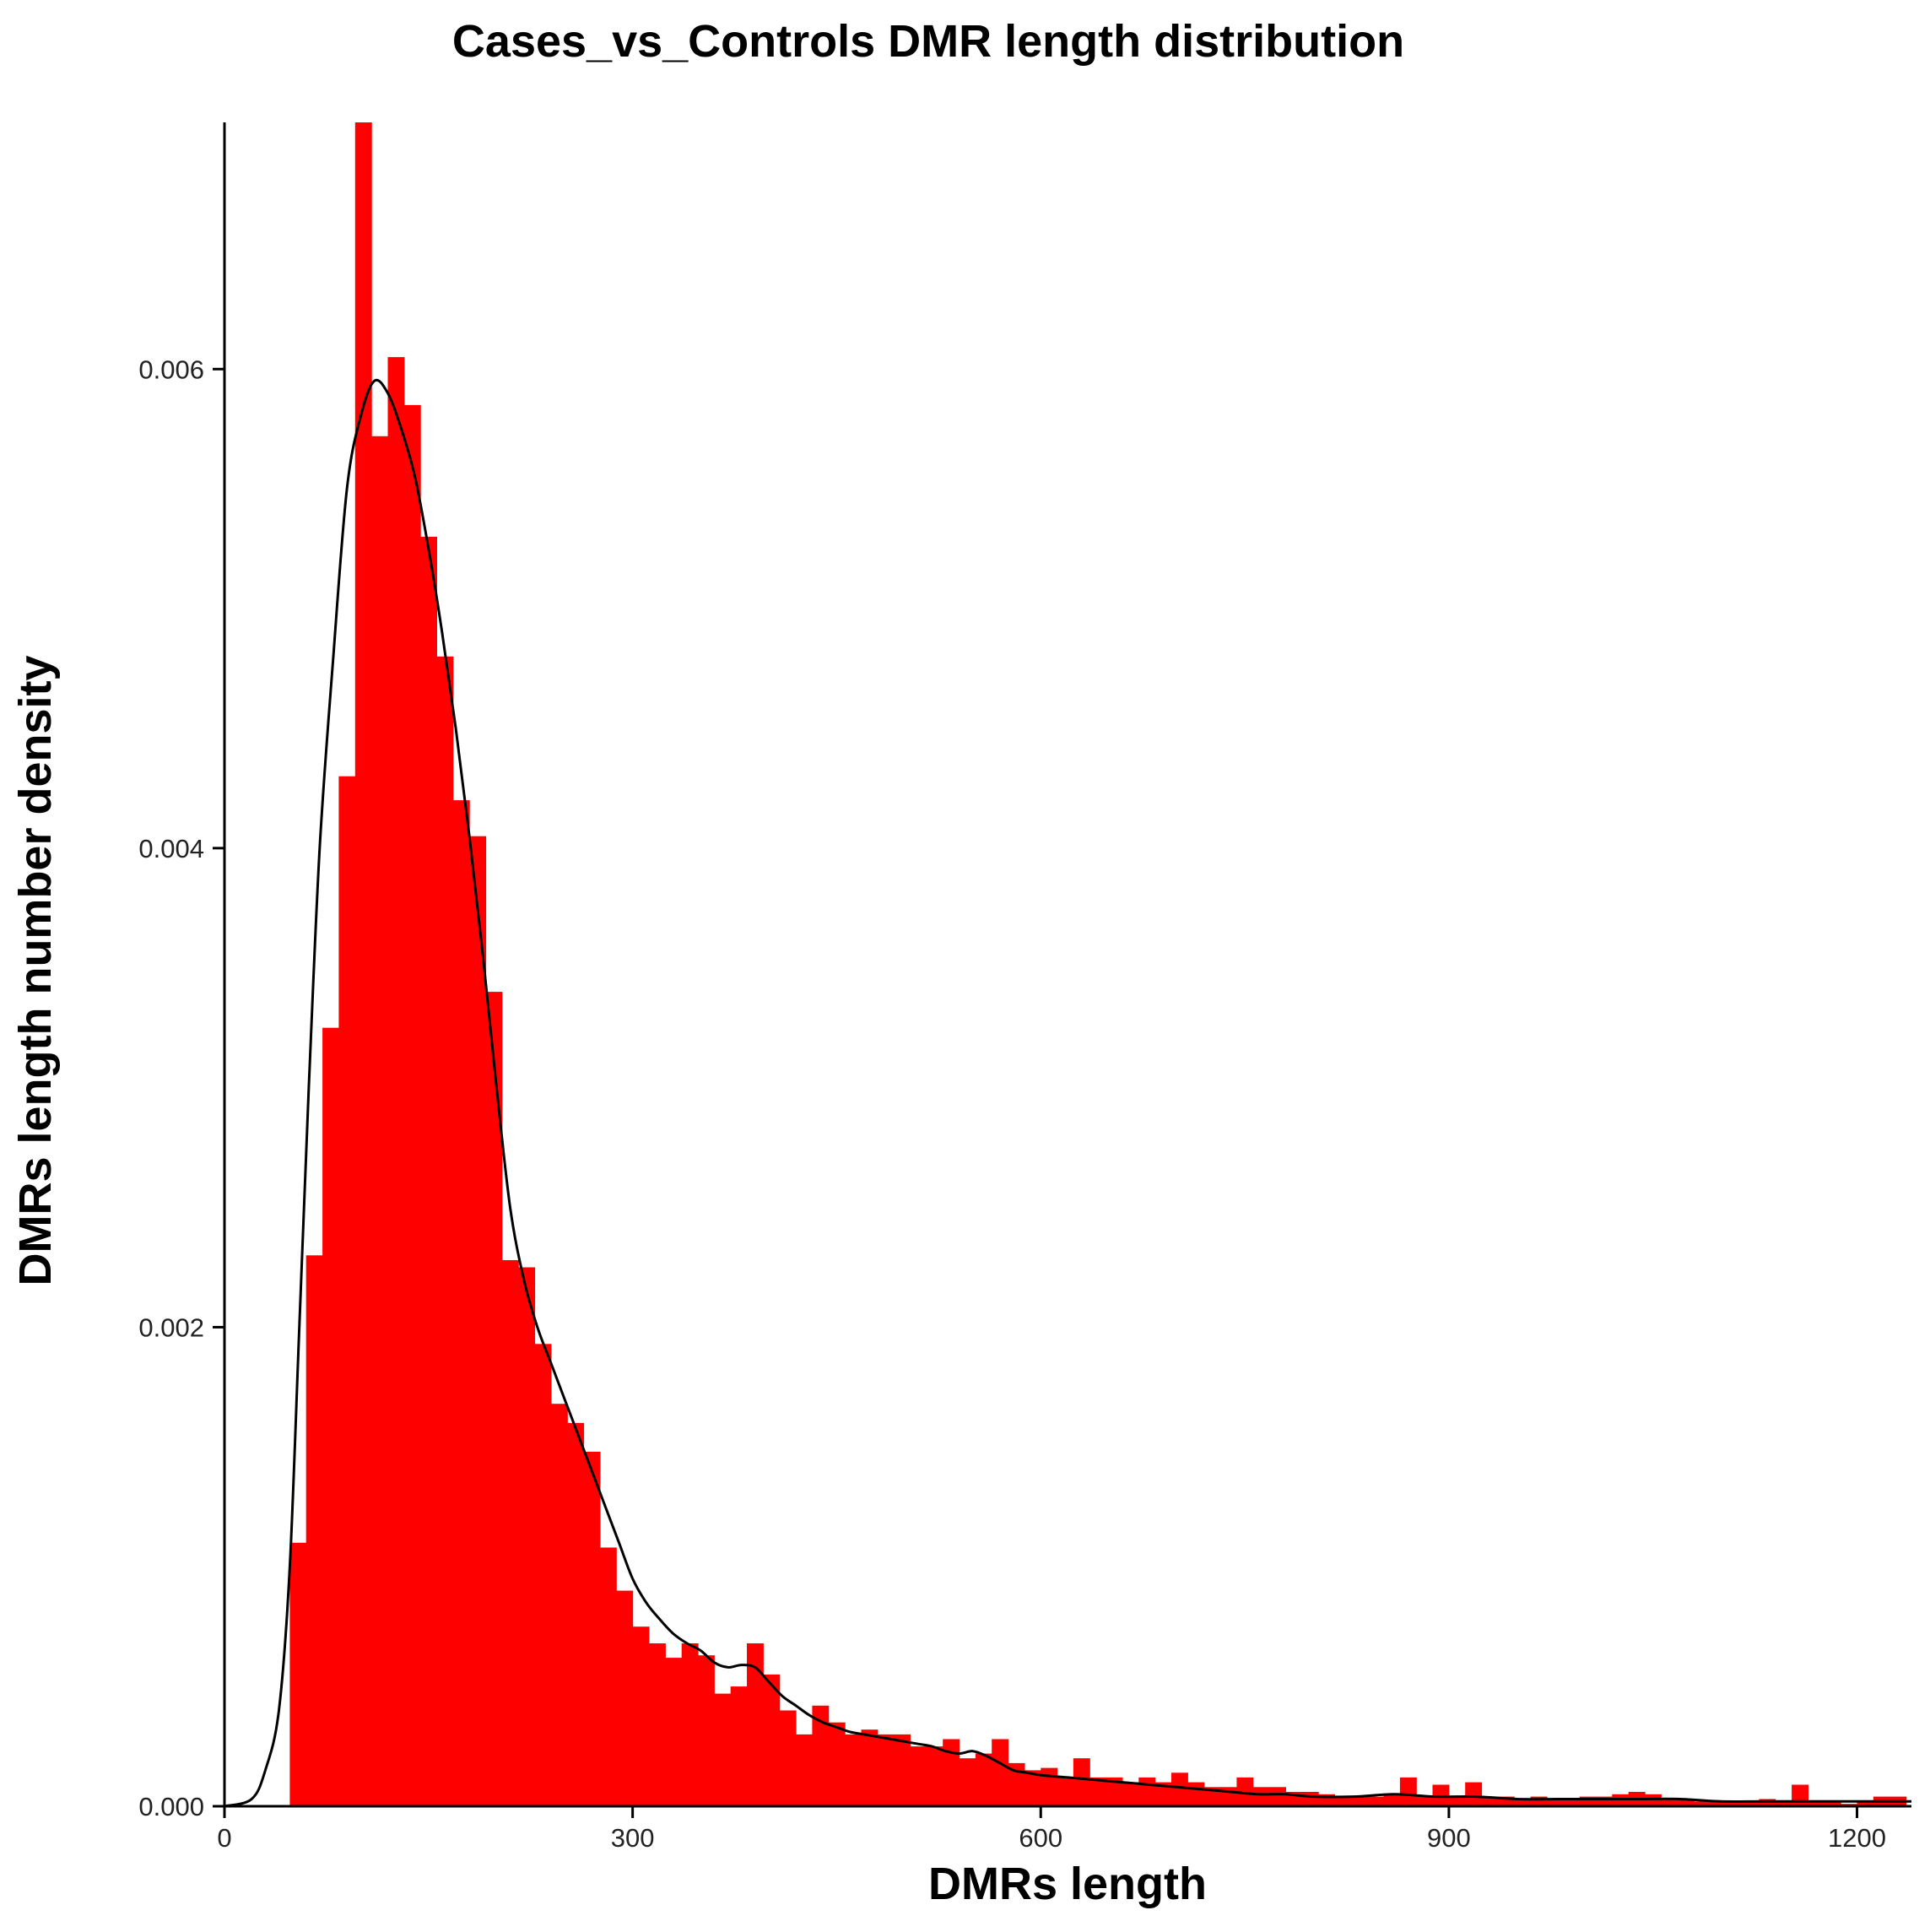 Image resolution: width=1930 pixels, height=1932 pixels. Describe the element at coordinates (171, 369) in the screenshot. I see `y-tick-label: 0.006` at that location.